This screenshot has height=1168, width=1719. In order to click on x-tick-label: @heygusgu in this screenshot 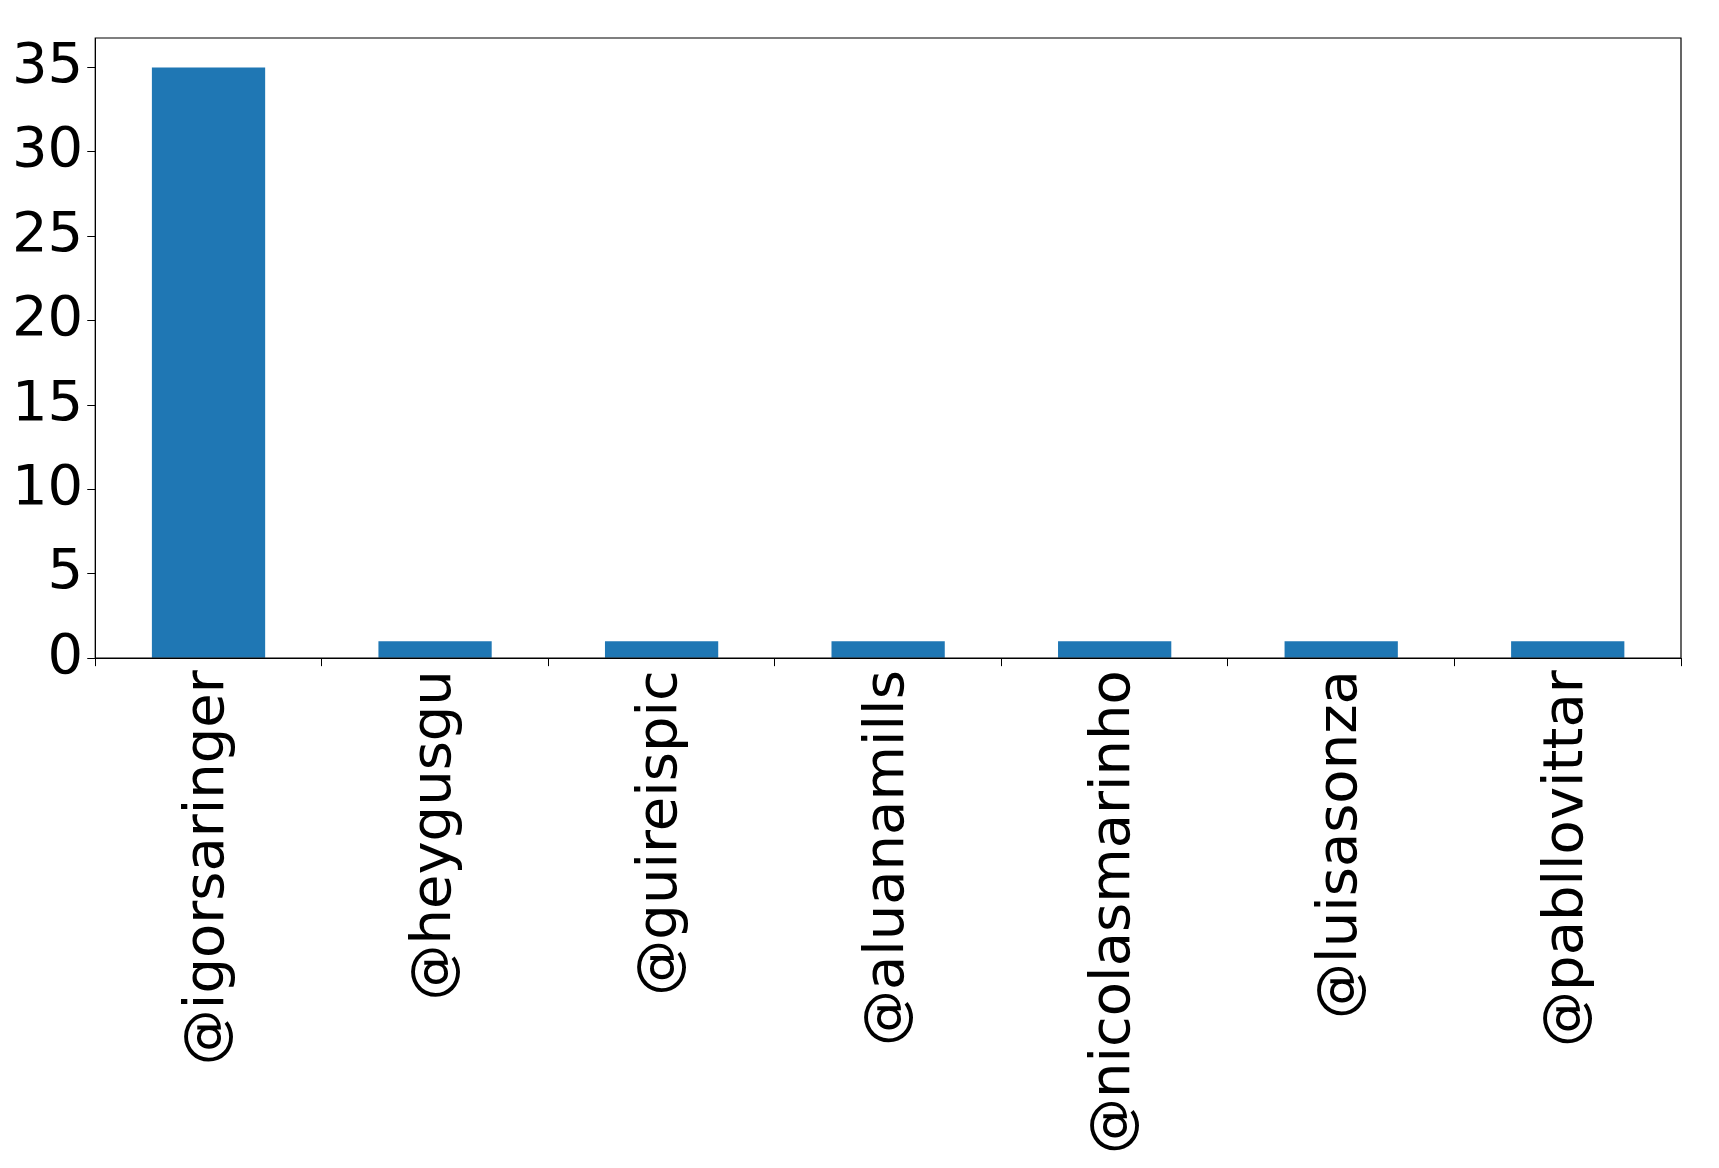, I will do `click(430, 835)`.